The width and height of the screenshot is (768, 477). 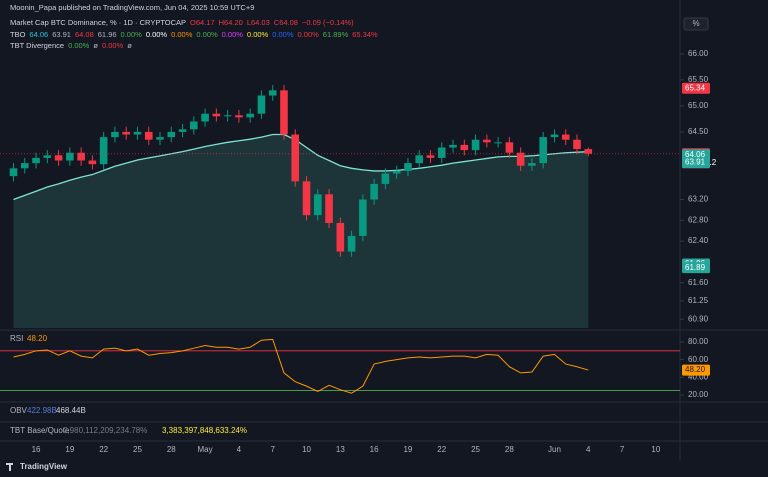 I want to click on tbo-value: 65.34%, so click(x=365, y=34).